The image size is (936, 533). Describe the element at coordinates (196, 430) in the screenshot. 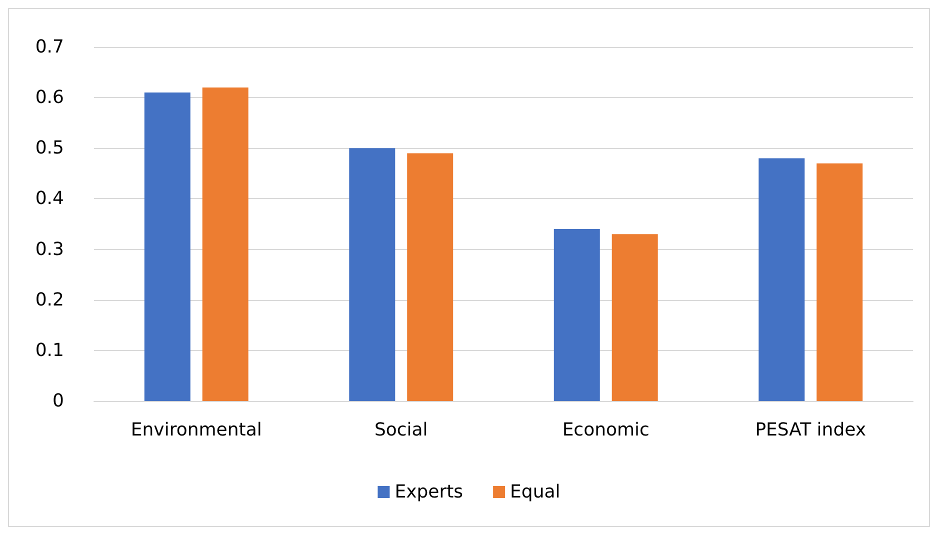

I see `x-tick-label: Environmental` at that location.